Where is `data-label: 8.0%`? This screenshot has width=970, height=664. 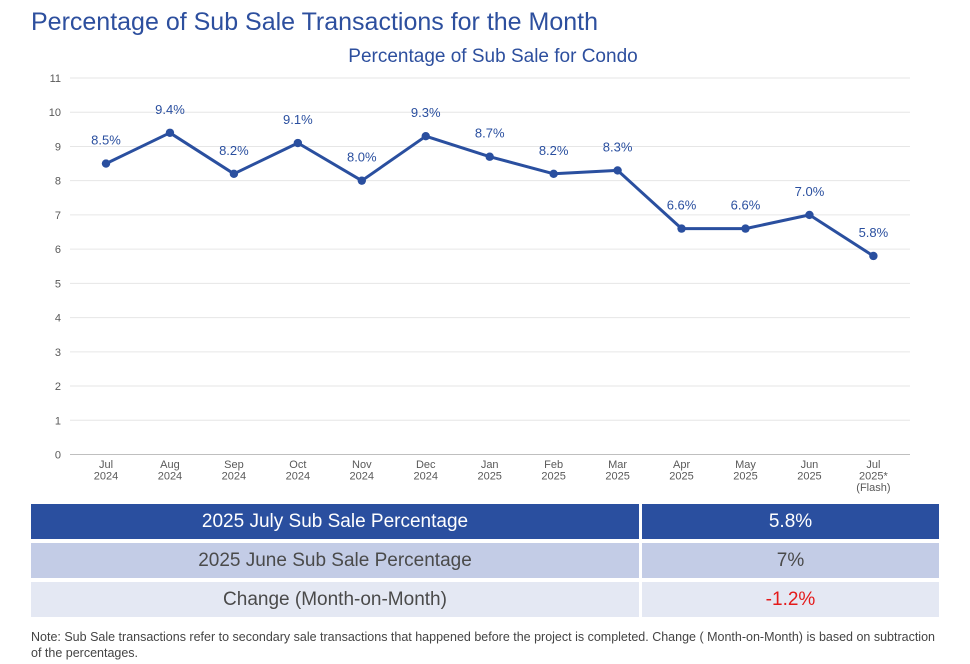 data-label: 8.0% is located at coordinates (362, 157).